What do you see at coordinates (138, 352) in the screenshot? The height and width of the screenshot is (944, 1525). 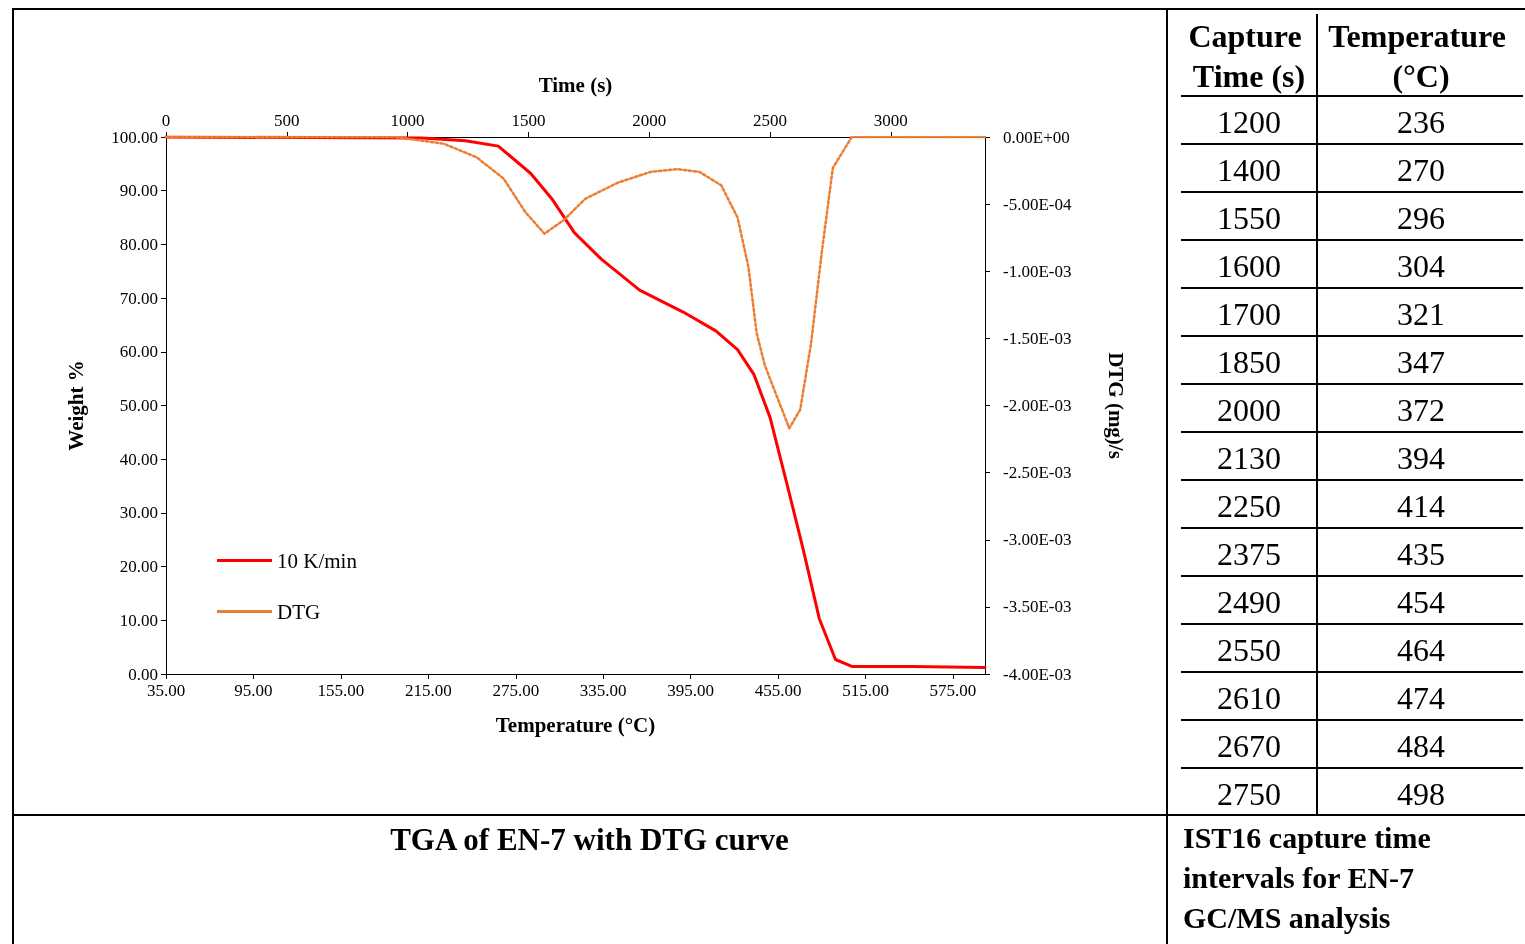 I see `y-tick-label: 60.00` at bounding box center [138, 352].